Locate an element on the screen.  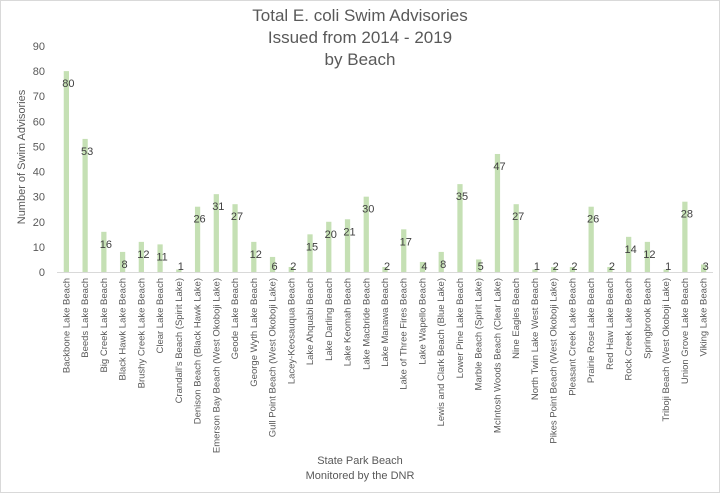
x-tick-label: Springbrook Beach is located at coordinates (647, 318).